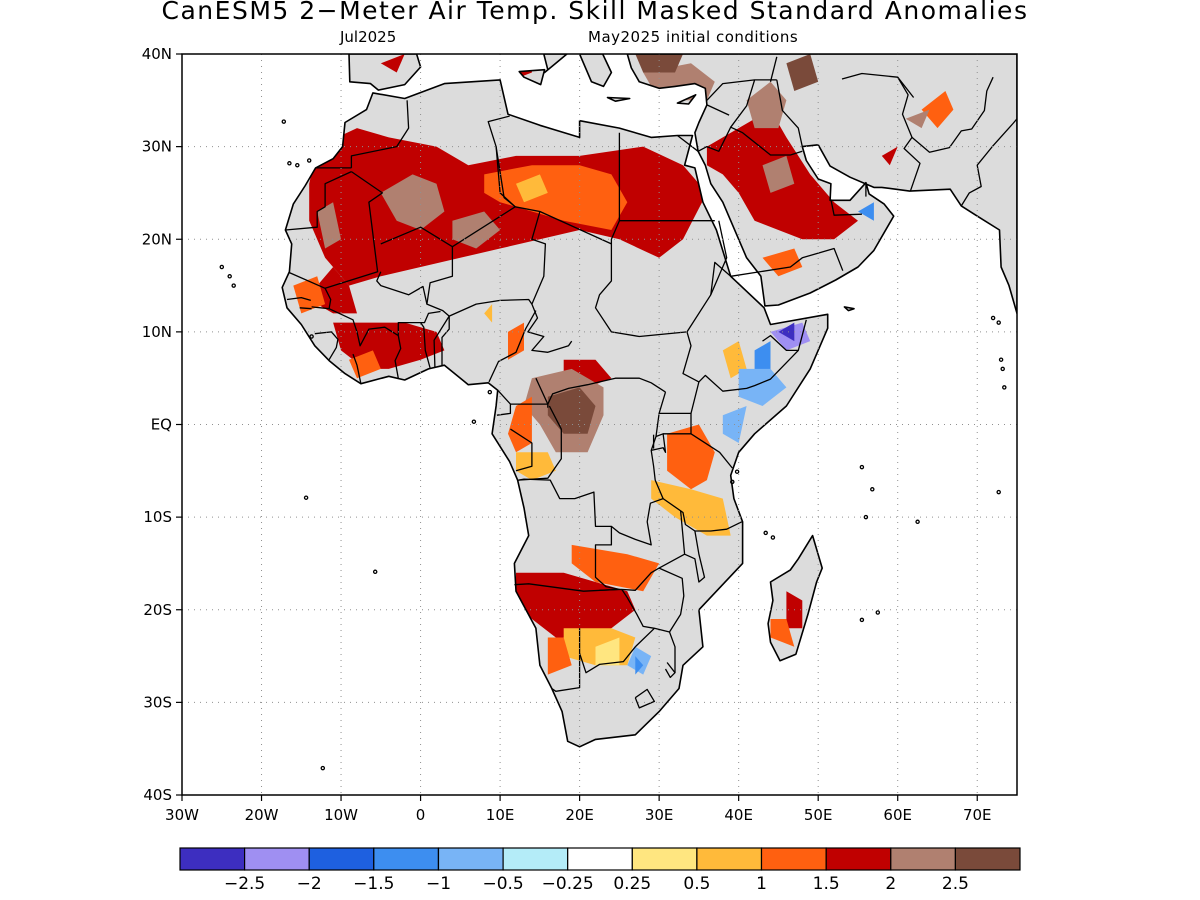 This screenshot has width=1200, height=900. What do you see at coordinates (500, 815) in the screenshot?
I see `lon-label: 10E` at bounding box center [500, 815].